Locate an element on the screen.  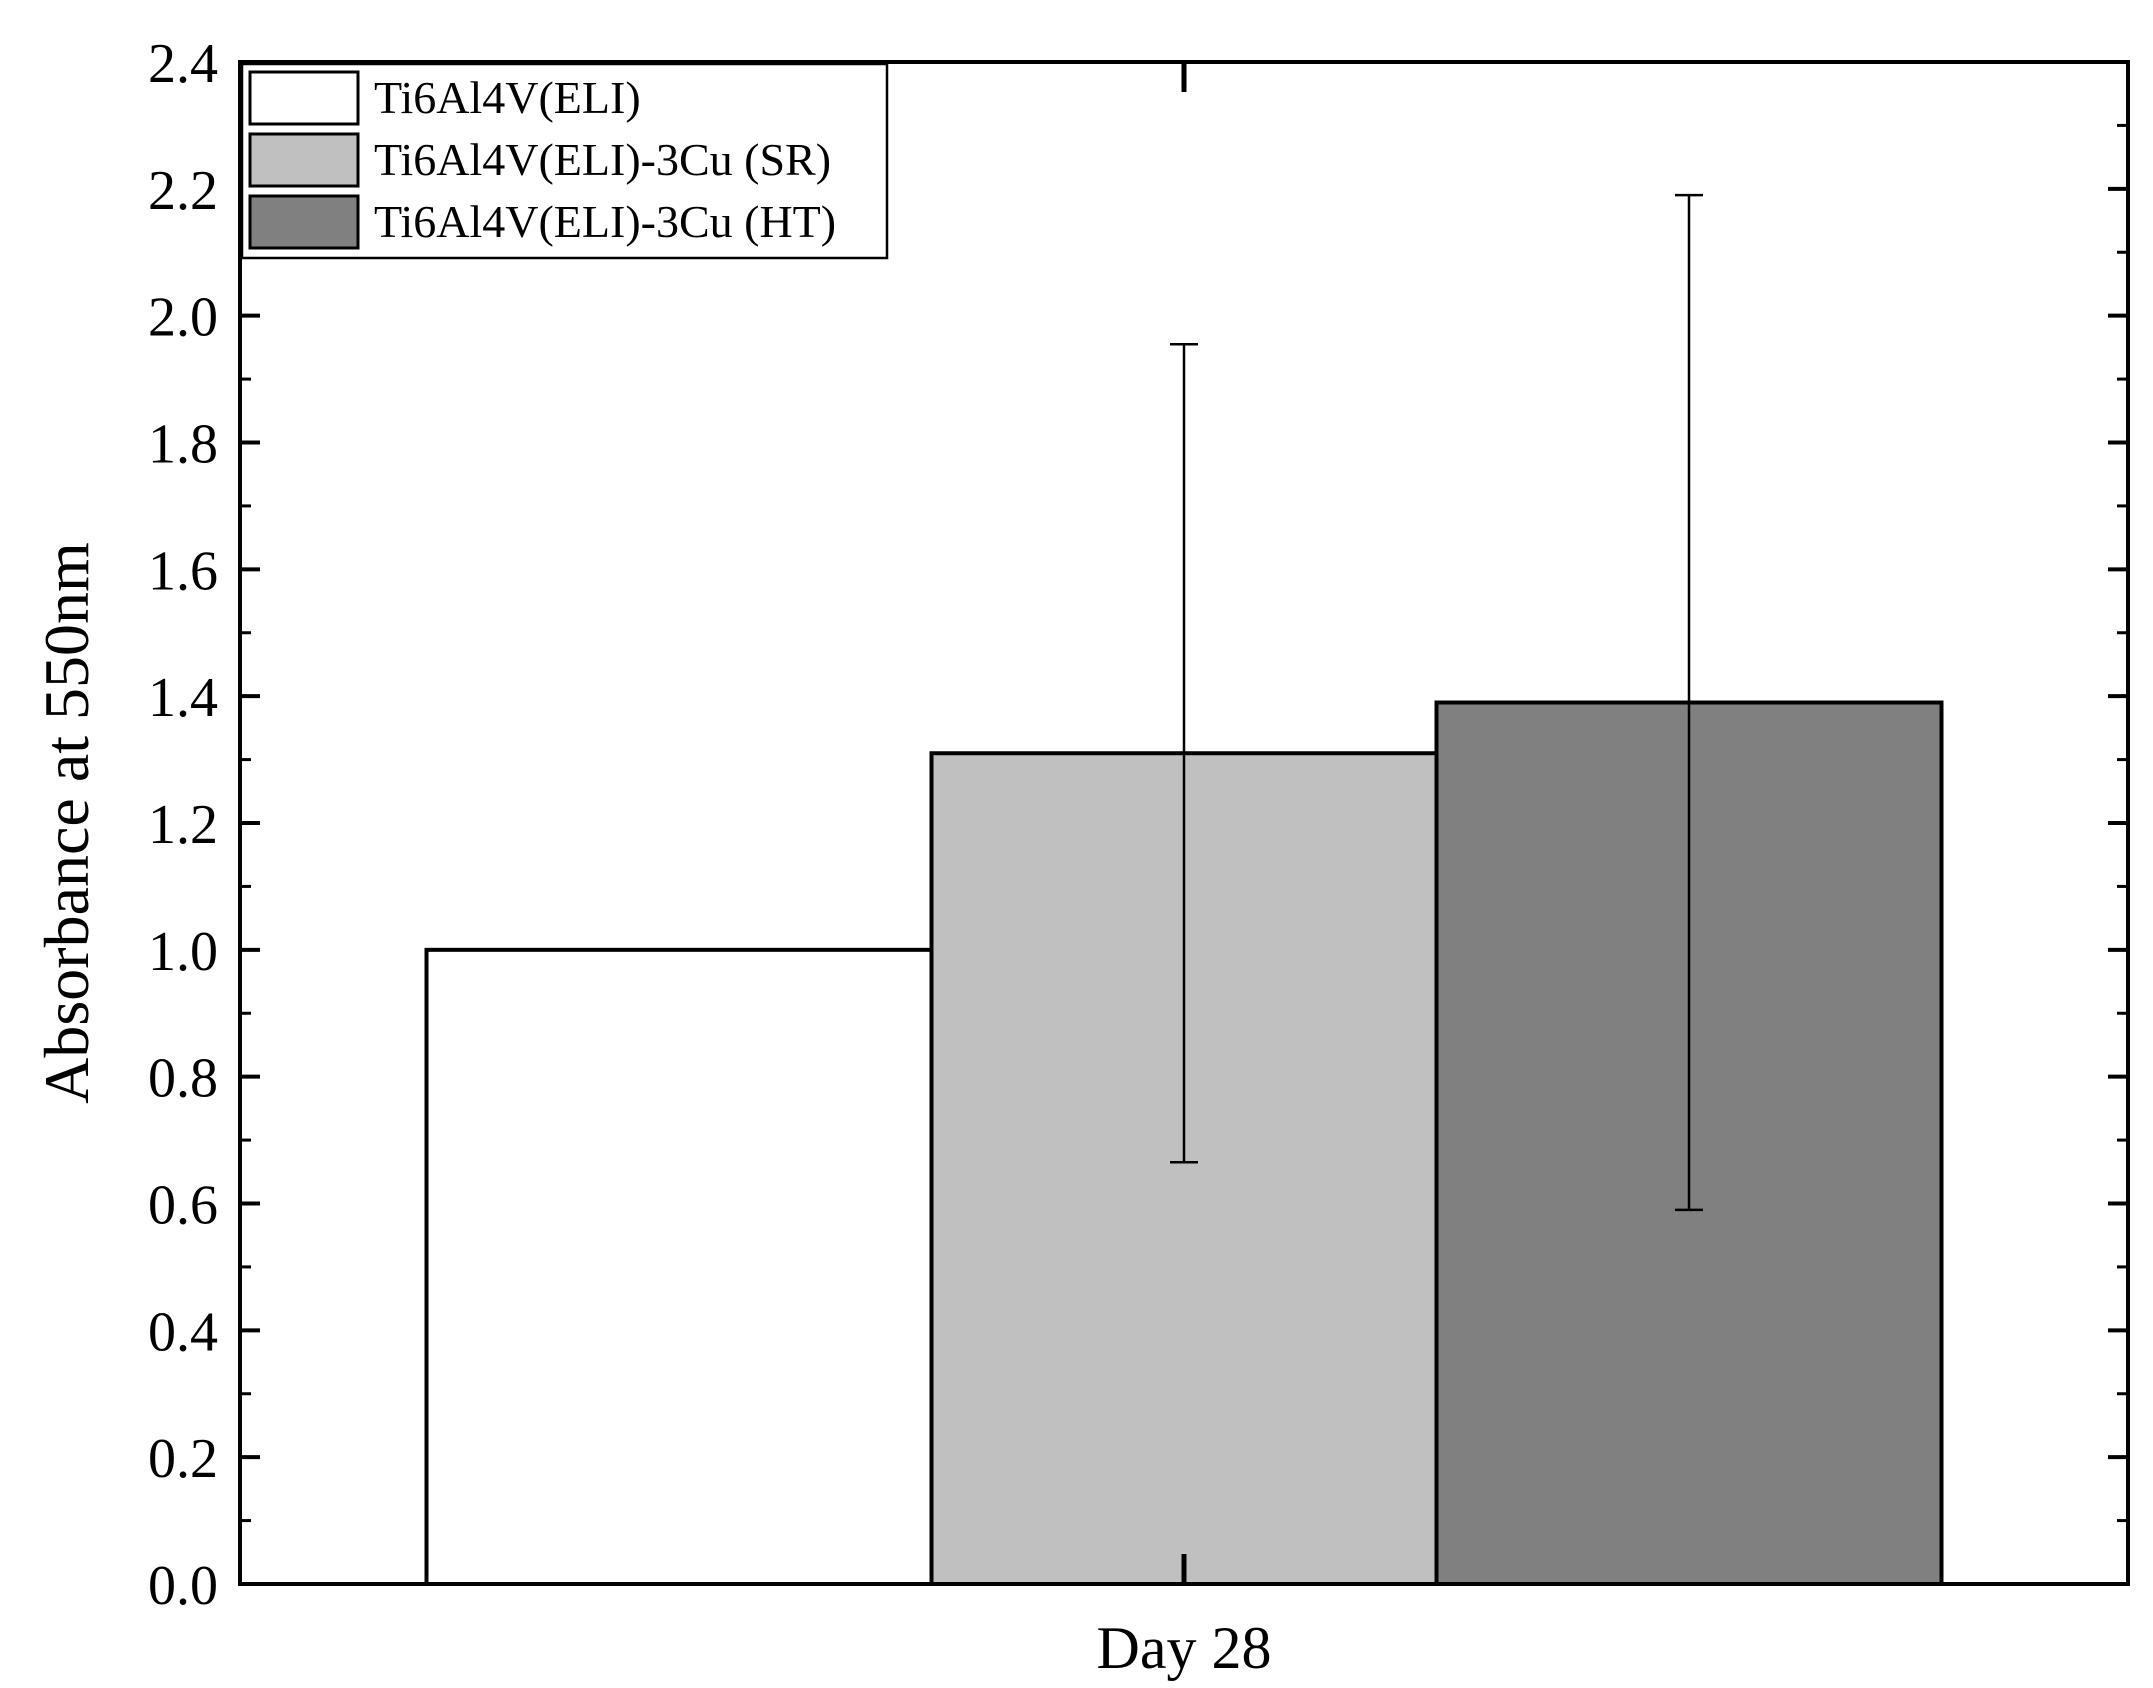
y-tick-label: 1.8 is located at coordinates (183, 445).